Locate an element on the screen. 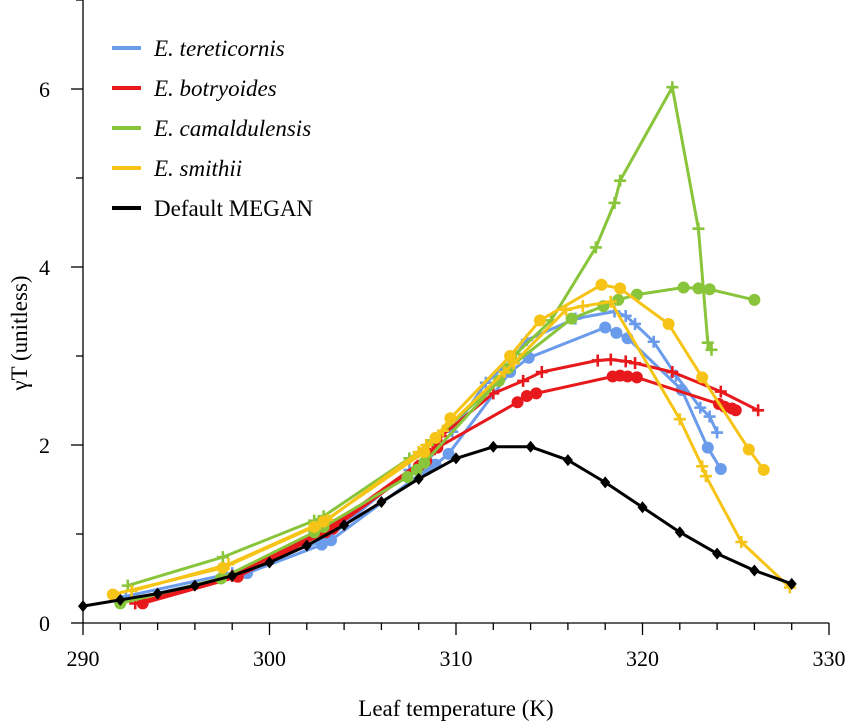  y-axis-title: γT (unitless) is located at coordinates (19, 333).